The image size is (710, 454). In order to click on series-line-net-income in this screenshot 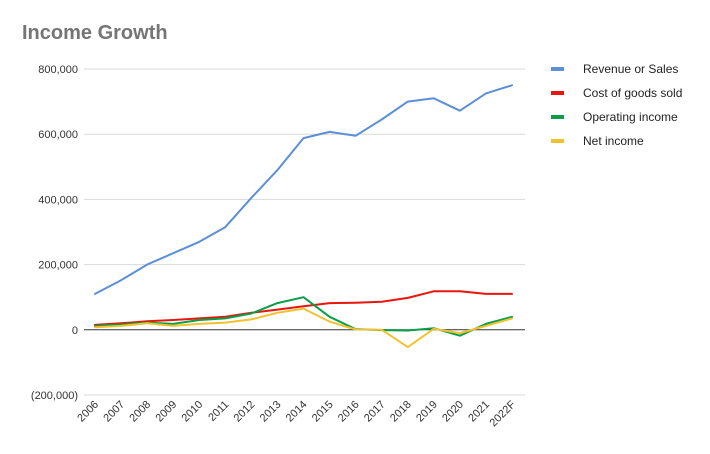, I will do `click(303, 328)`.